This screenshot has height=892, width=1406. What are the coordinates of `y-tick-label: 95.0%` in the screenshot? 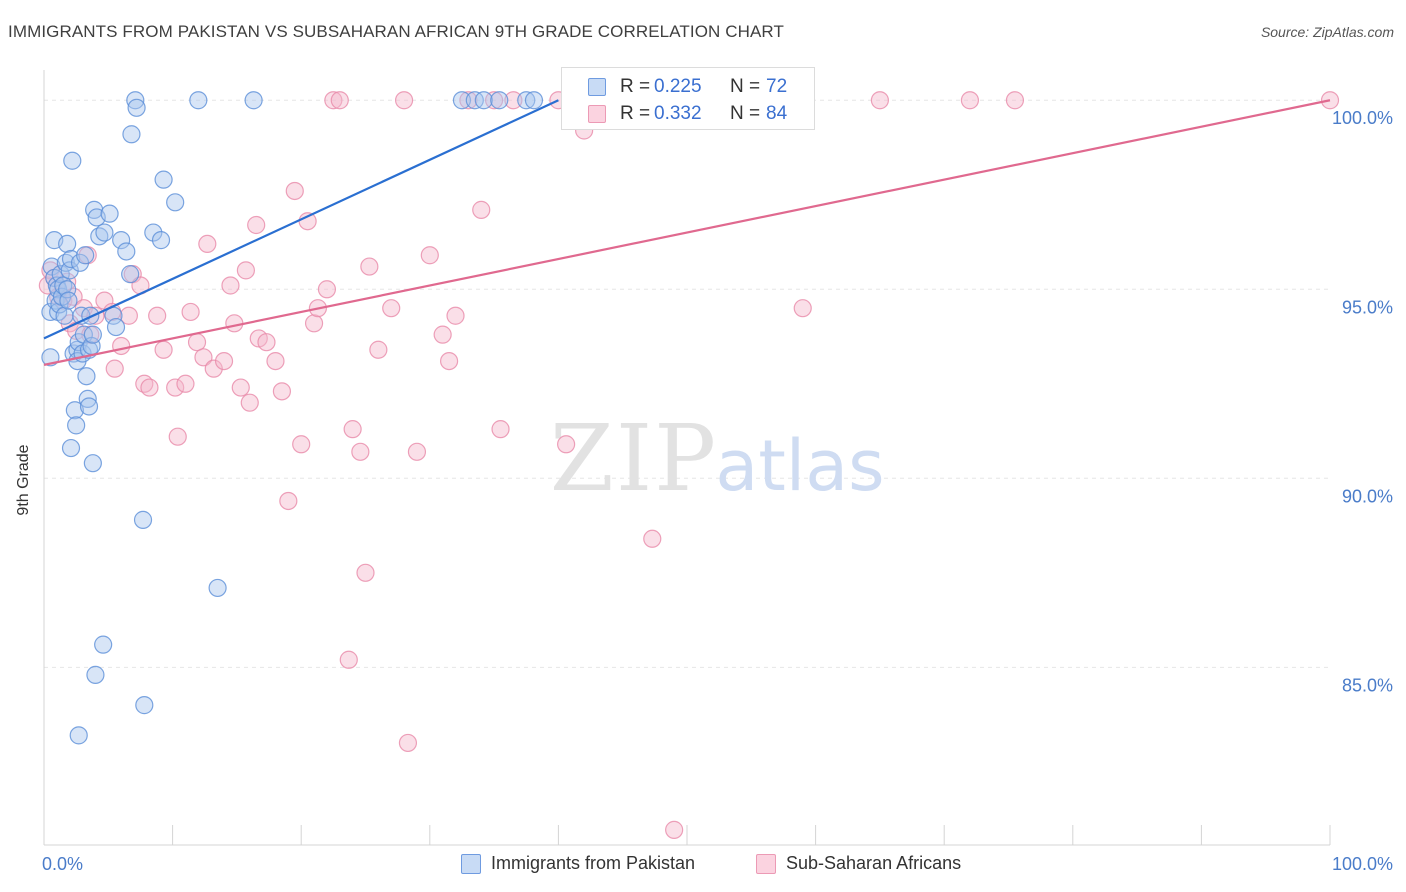 It's located at (1367, 307).